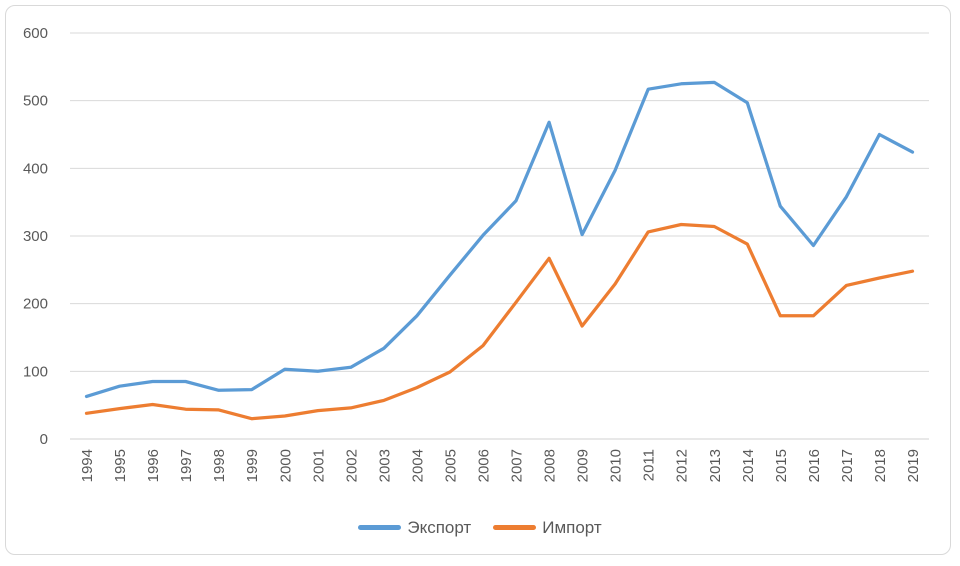 Image resolution: width=960 pixels, height=566 pixels. I want to click on x-tick-label: 2004, so click(417, 465).